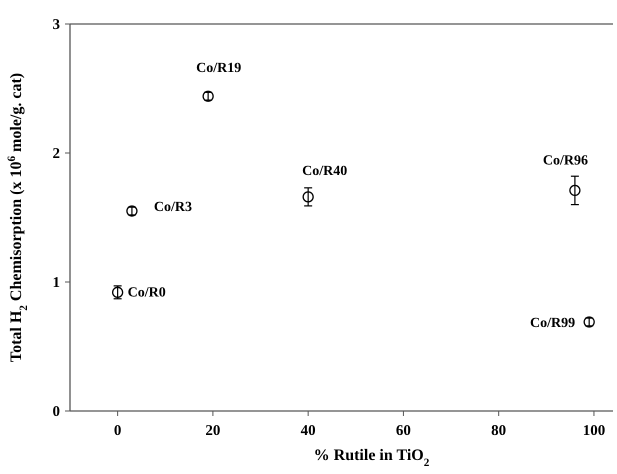  What do you see at coordinates (118, 431) in the screenshot?
I see `x-tick-label: 0` at bounding box center [118, 431].